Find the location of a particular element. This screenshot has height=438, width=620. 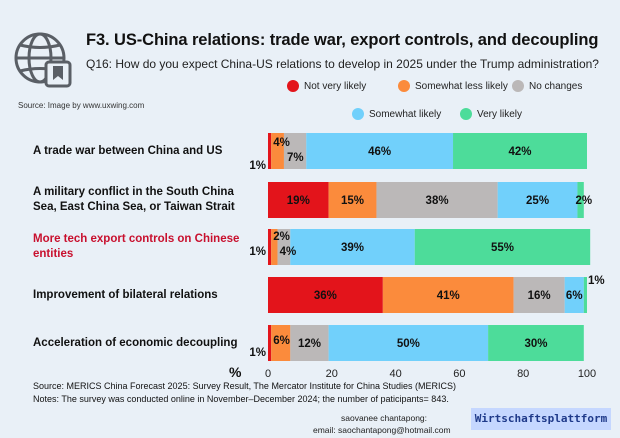

legend-item-somewhat-less-likely: Somewhat less likely is located at coordinates (453, 86).